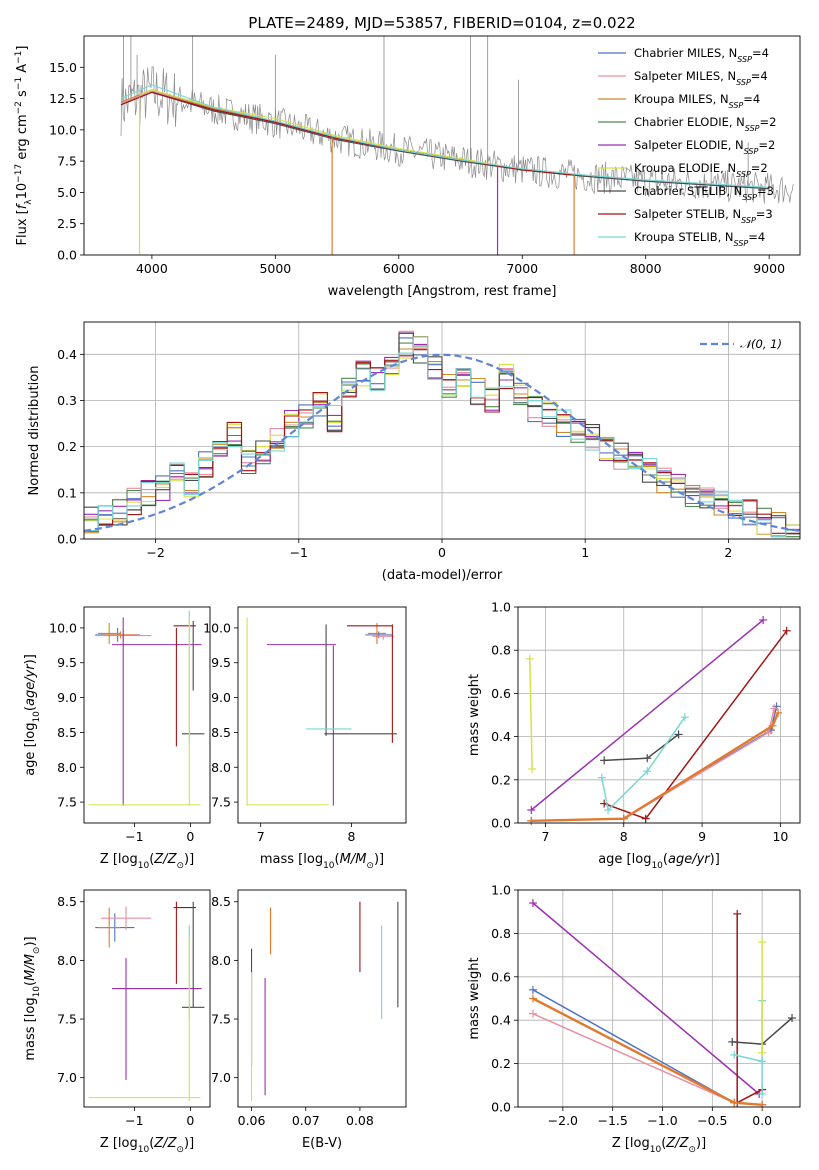 This screenshot has width=819, height=1170. I want to click on x-tick-label: −2, so click(155, 552).